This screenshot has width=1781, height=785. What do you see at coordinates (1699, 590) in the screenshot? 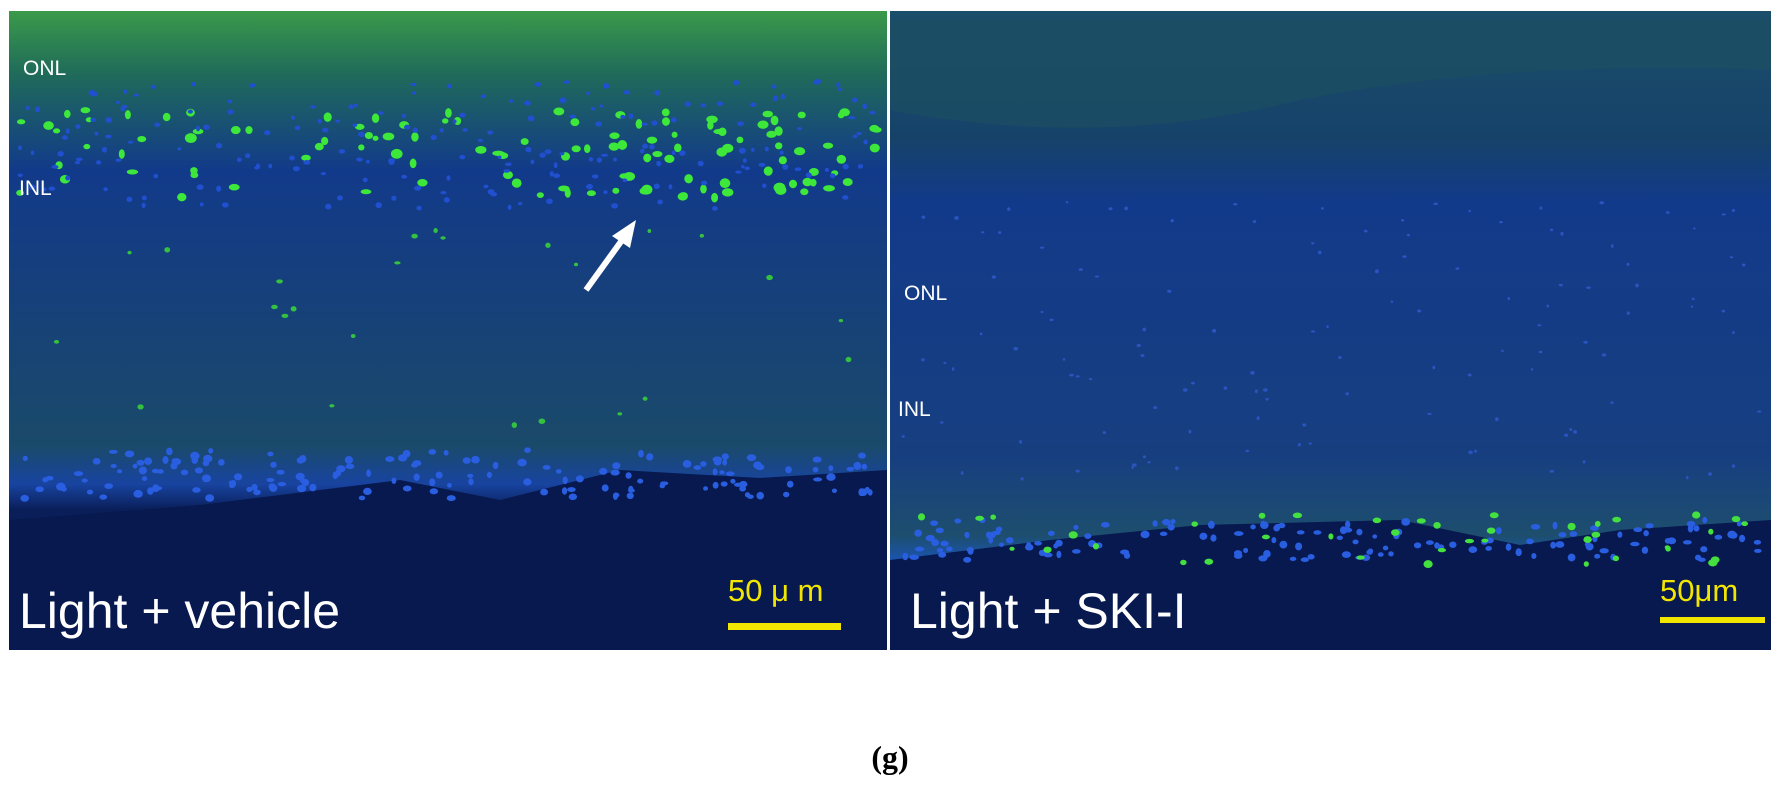
I see `scale-bar-label: 50μm` at bounding box center [1699, 590].